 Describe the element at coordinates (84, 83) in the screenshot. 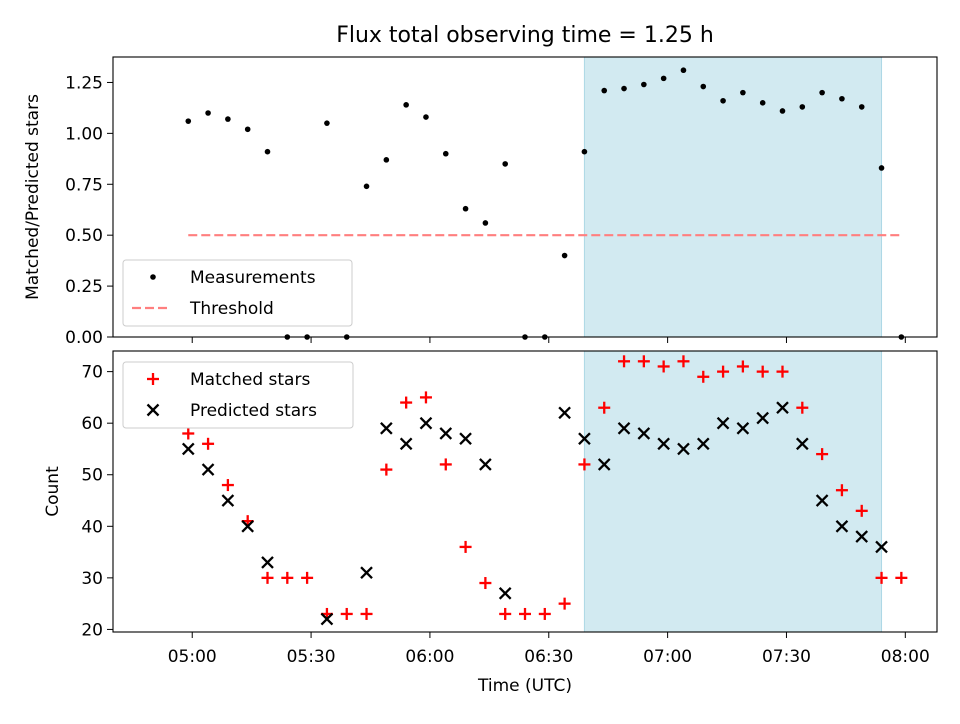

I see `ratio-ytick-label: 1.25` at that location.